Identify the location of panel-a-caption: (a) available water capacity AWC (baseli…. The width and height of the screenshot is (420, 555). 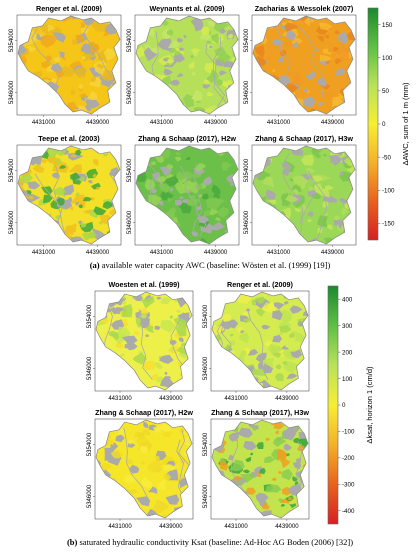
(210, 265).